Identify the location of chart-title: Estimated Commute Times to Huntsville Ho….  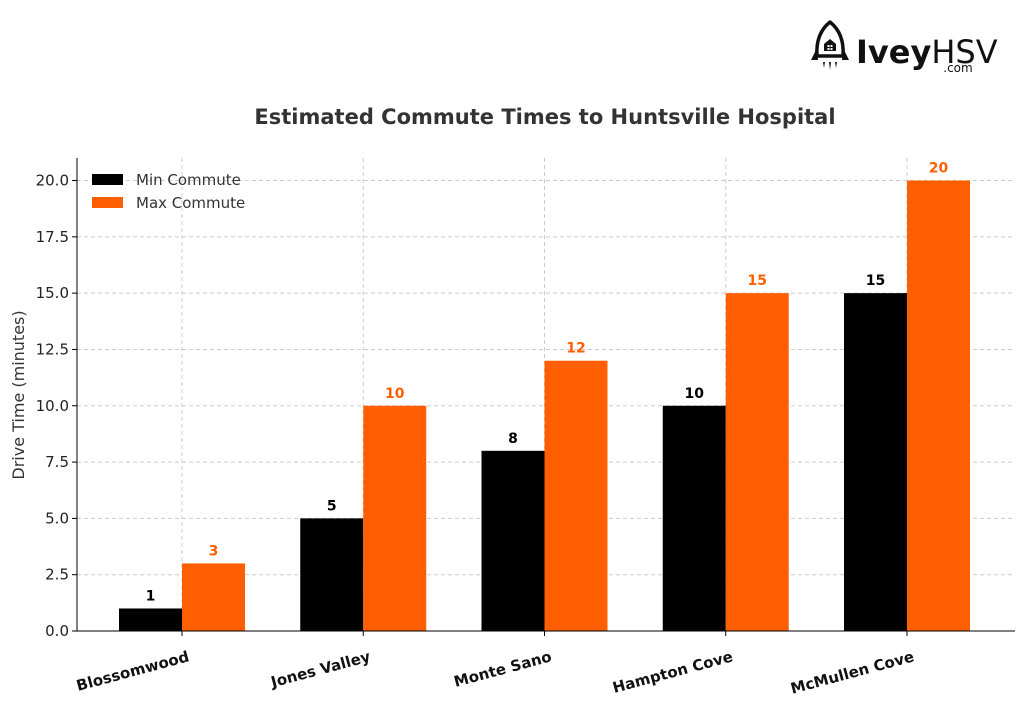
(544, 117).